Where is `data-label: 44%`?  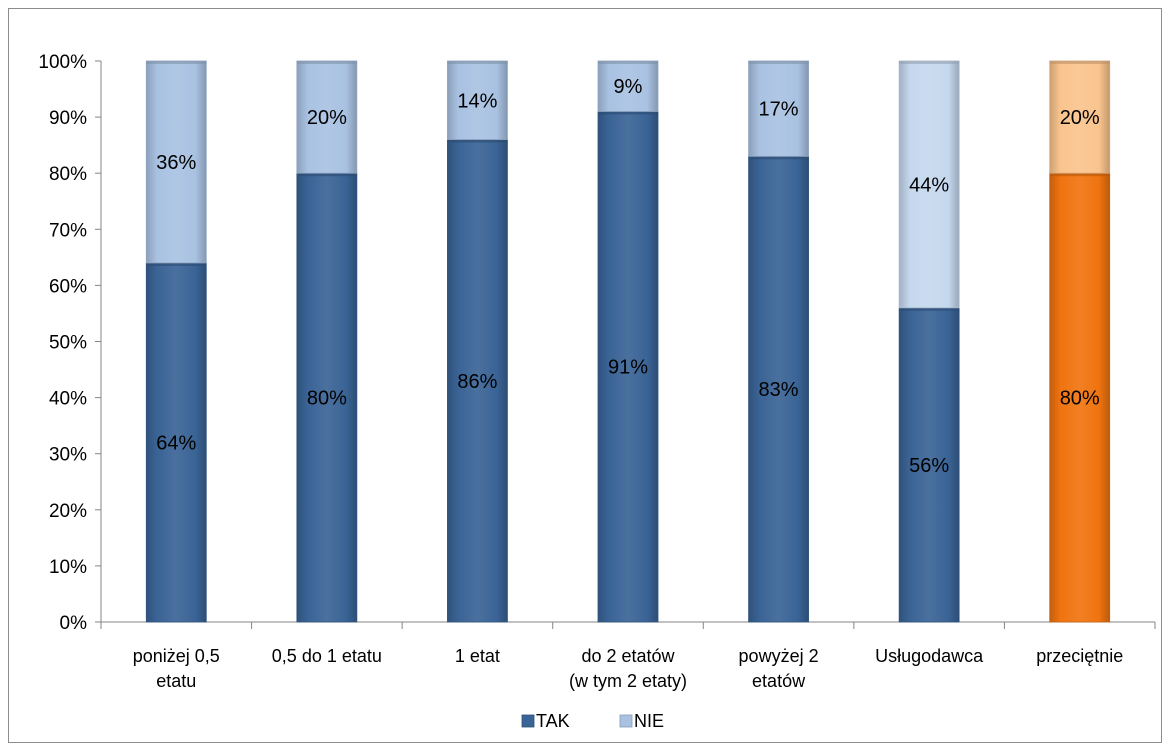 data-label: 44% is located at coordinates (929, 185).